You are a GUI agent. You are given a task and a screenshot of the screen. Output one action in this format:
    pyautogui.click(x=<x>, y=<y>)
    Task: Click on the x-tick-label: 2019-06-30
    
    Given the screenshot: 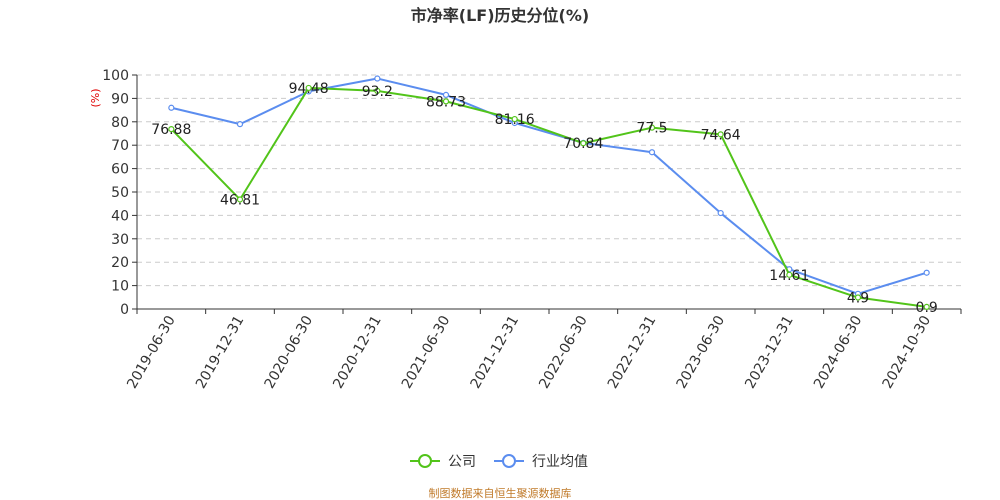 What is the action you would take?
    pyautogui.click(x=151, y=352)
    